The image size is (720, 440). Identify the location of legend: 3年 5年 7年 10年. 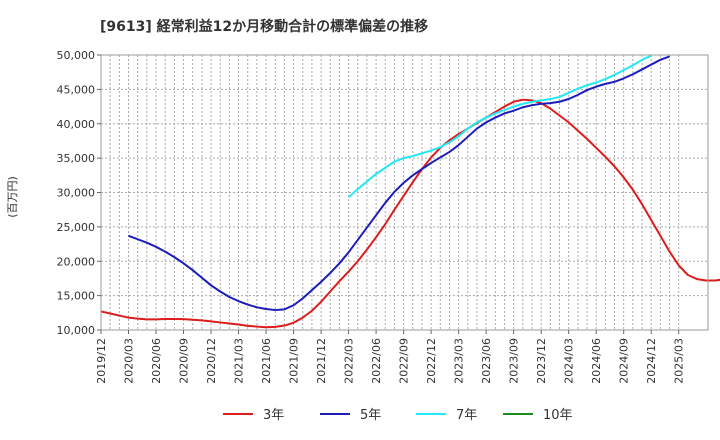
(398, 415).